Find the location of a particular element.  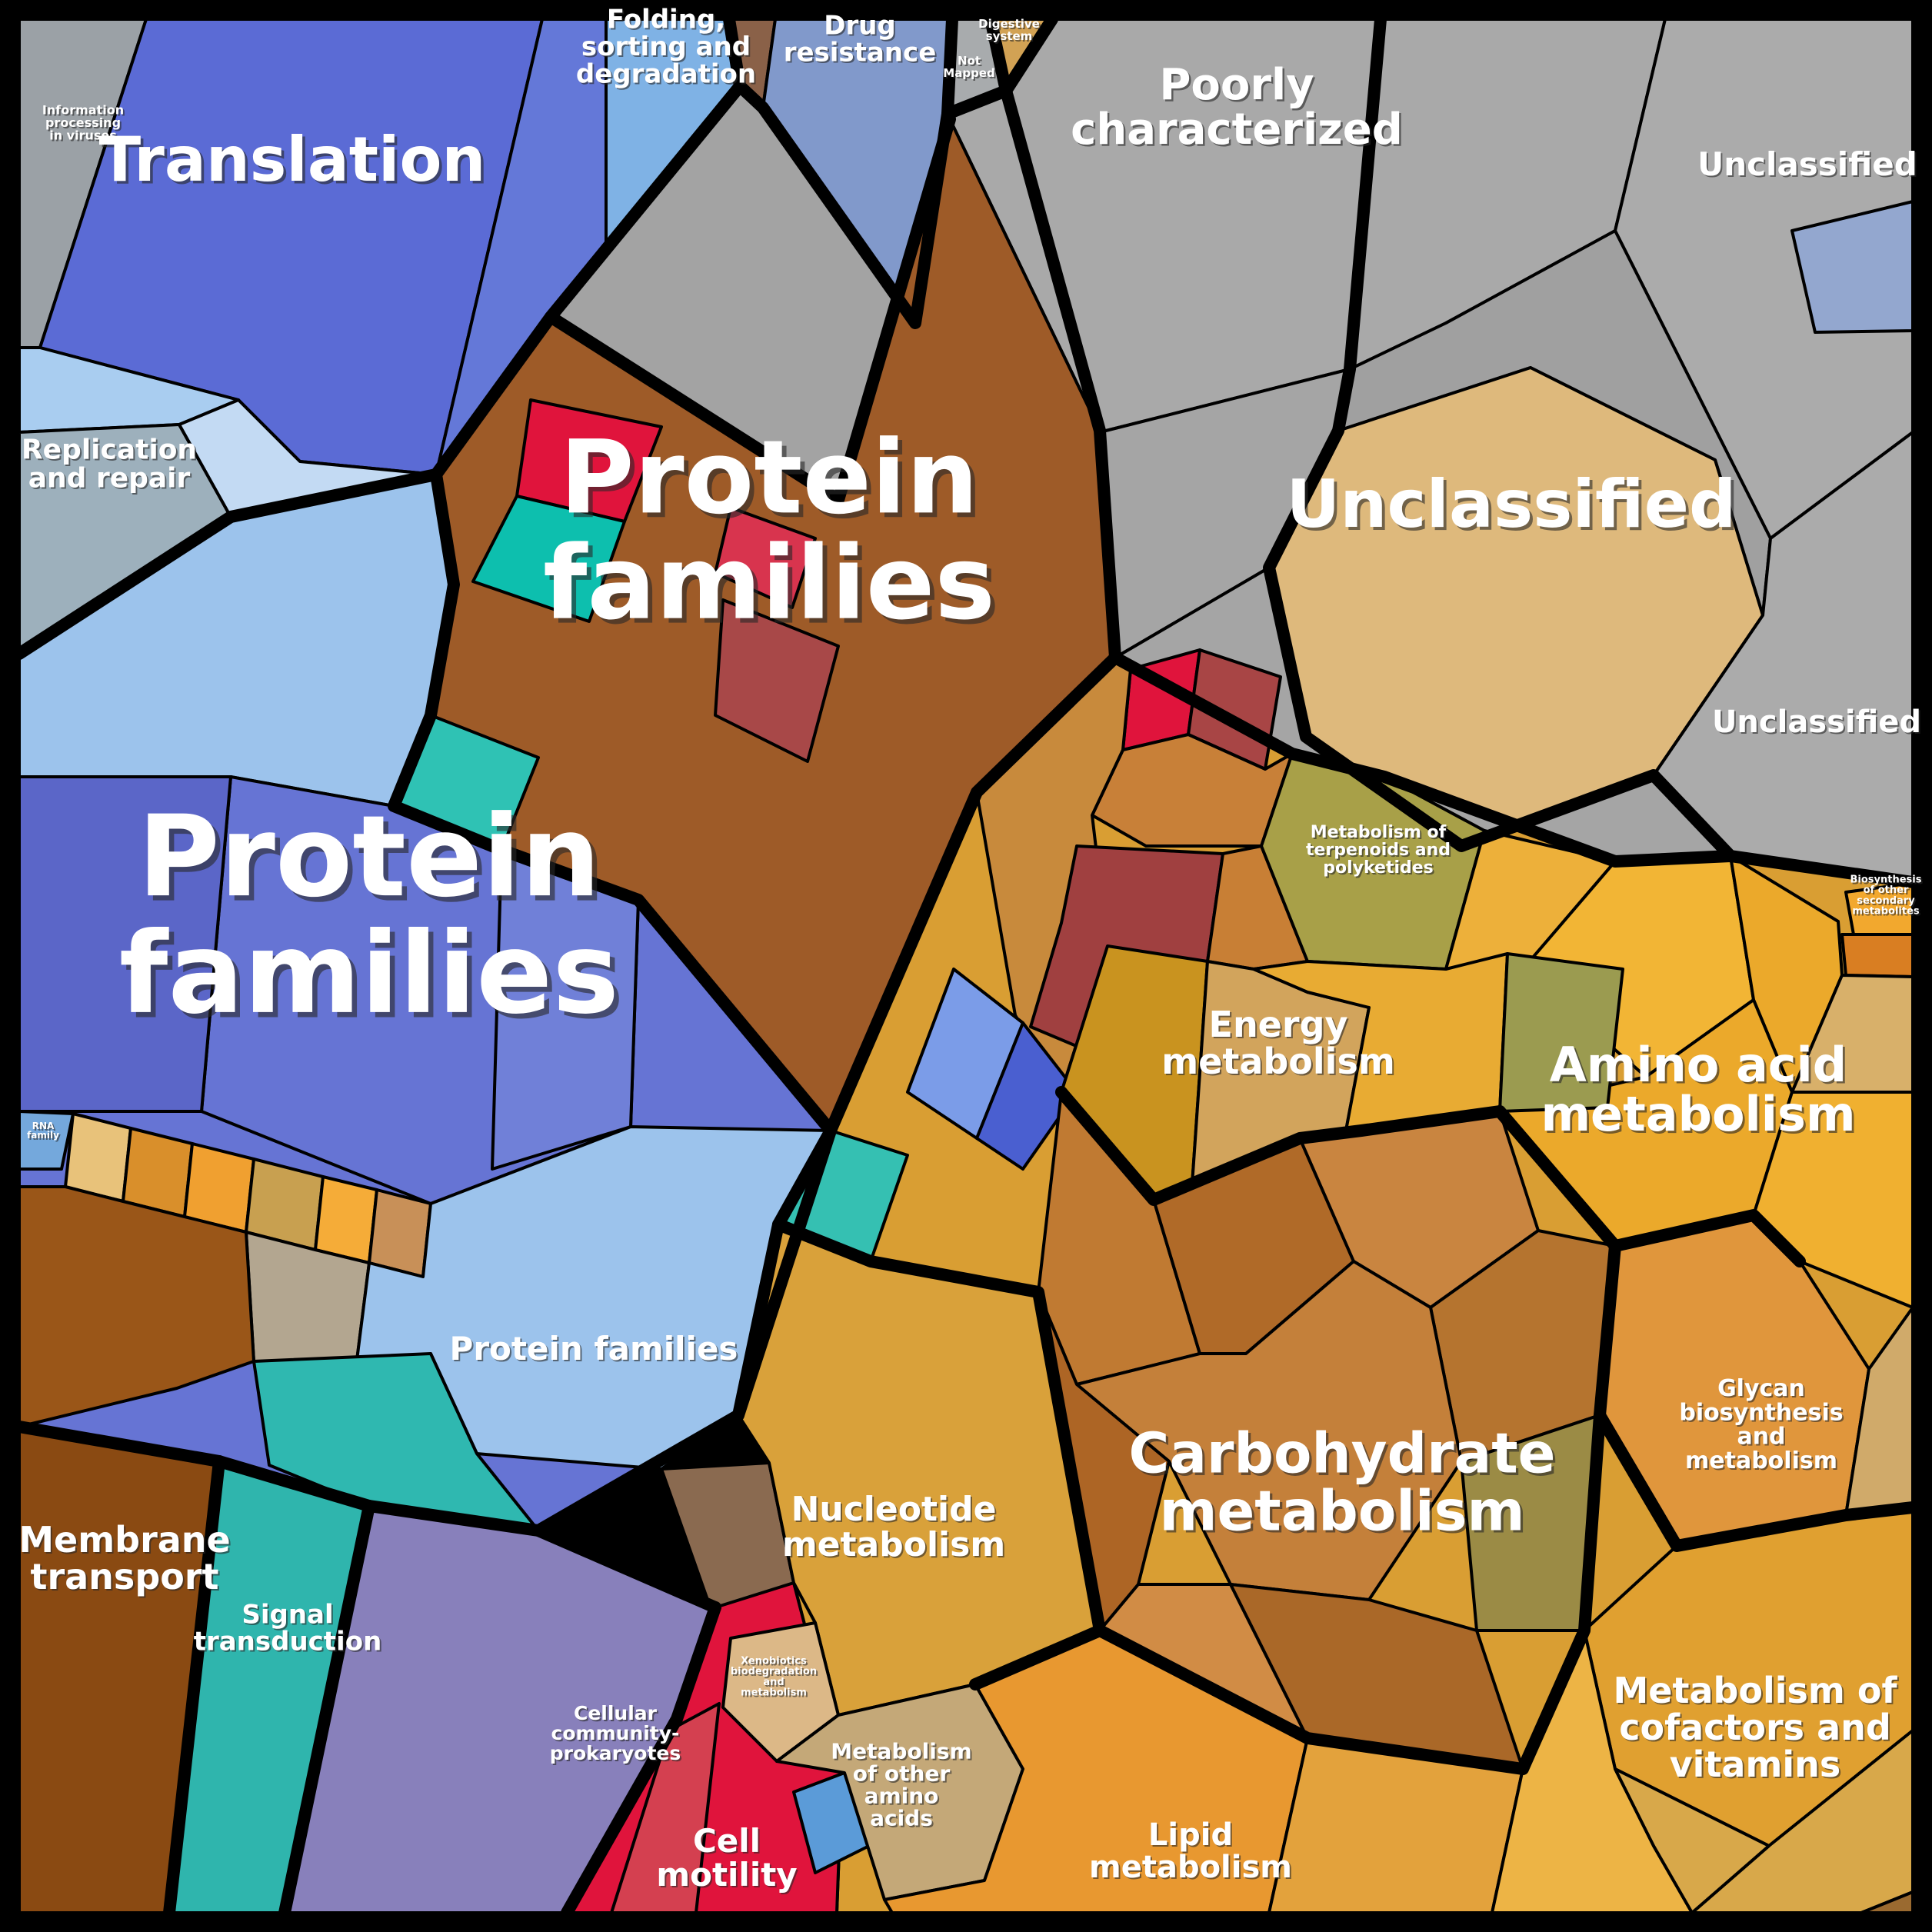

label-nucleotide-text: Nucleotide metabolism is located at coordinates (893, 1527).